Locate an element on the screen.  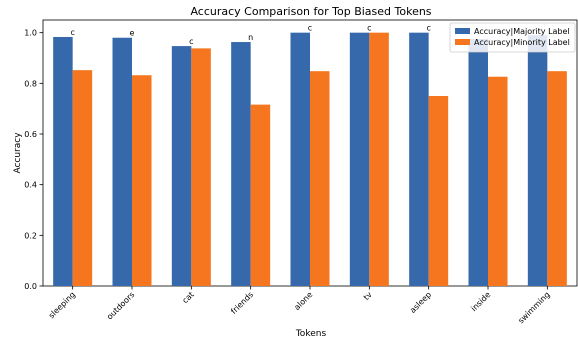
y-tick-label: 0.8 is located at coordinates (30, 83).